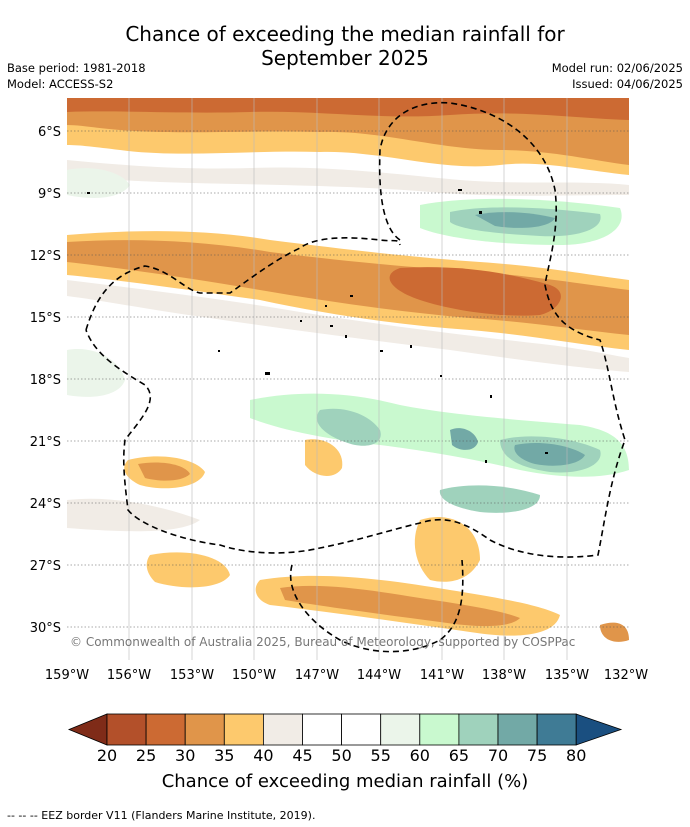 This screenshot has width=690, height=827. What do you see at coordinates (45, 504) in the screenshot?
I see `lat-tick-24s: 24°S` at bounding box center [45, 504].